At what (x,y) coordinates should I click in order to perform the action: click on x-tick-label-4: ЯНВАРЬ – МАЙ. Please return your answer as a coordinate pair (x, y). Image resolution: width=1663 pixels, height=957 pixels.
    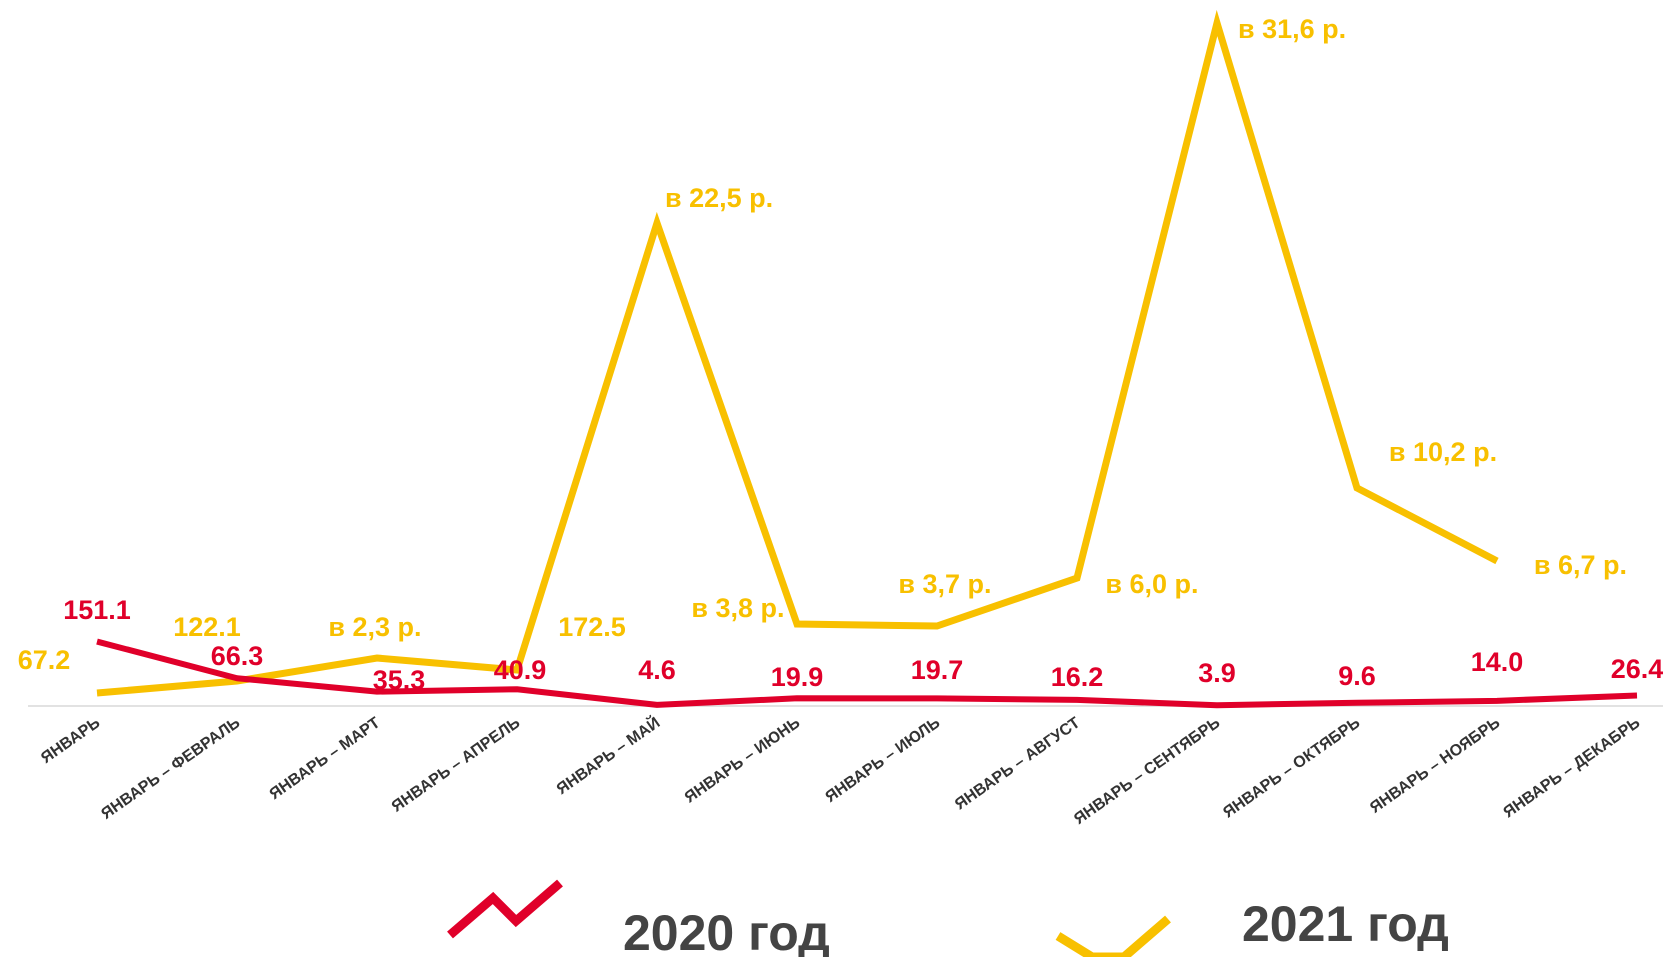
    Looking at the image, I should click on (608, 755).